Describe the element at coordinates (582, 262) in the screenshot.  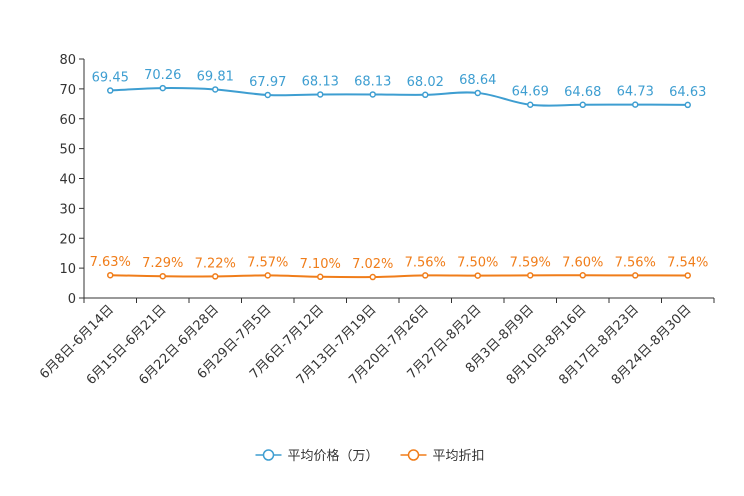
I see `data-label: 7.60%` at that location.